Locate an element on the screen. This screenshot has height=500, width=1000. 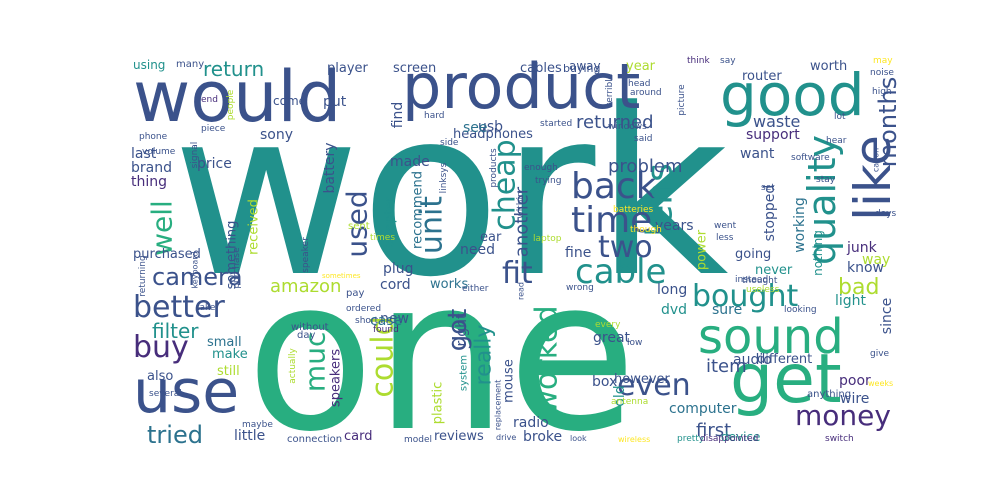
word-amazon: amazon is located at coordinates (305, 286).